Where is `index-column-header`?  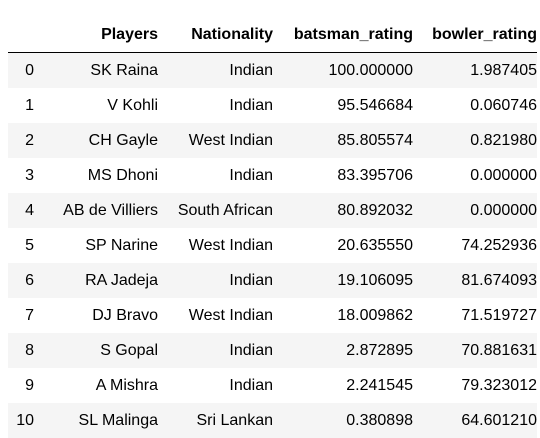 index-column-header is located at coordinates (21, 35).